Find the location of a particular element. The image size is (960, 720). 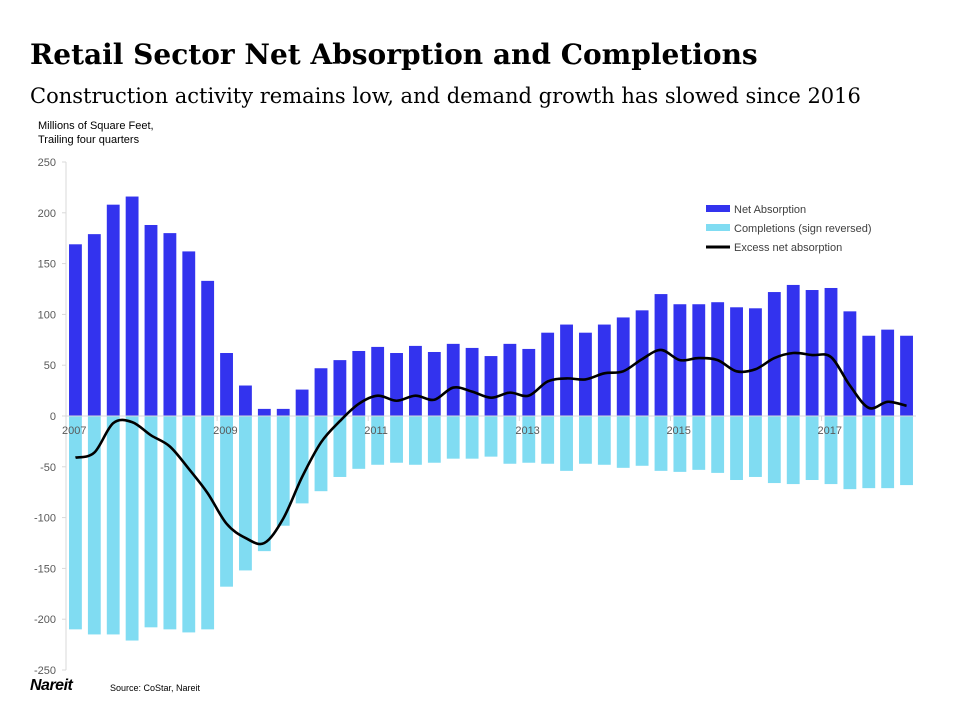

x-tick-label: 2007 is located at coordinates (74, 431).